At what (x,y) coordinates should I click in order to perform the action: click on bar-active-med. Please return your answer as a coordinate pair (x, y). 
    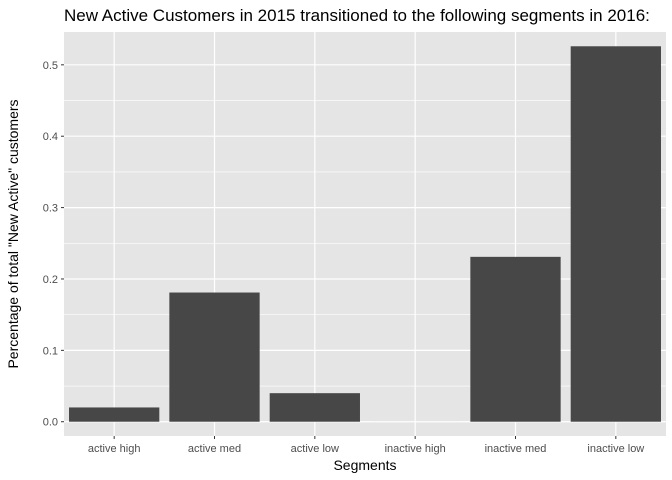
    Looking at the image, I should click on (214, 357).